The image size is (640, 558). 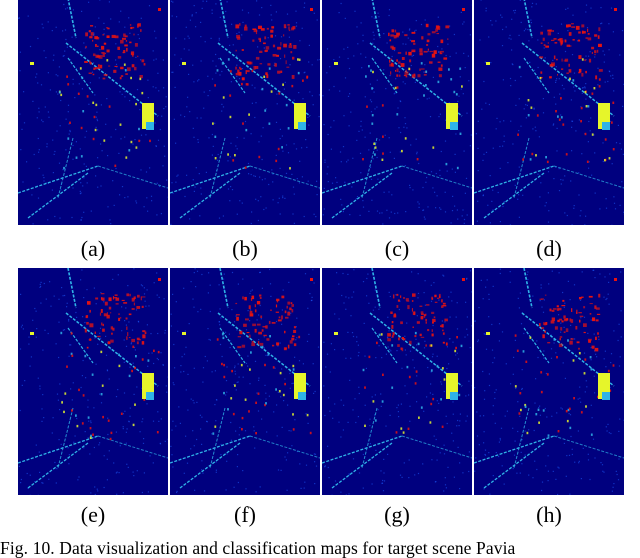 What do you see at coordinates (93, 515) in the screenshot?
I see `panel-label-e: (e)` at bounding box center [93, 515].